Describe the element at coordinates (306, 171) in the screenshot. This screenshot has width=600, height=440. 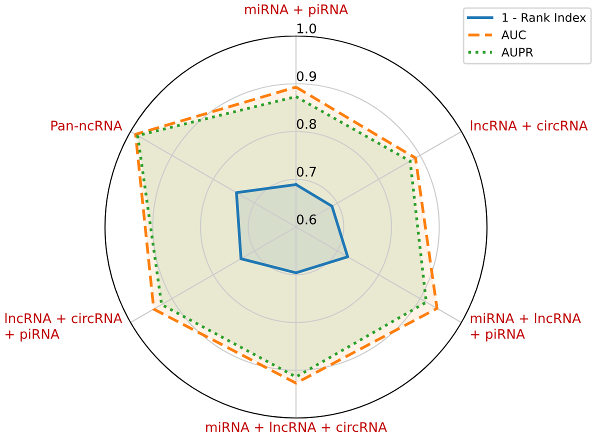
I see `y-tick-label: 0.7` at that location.